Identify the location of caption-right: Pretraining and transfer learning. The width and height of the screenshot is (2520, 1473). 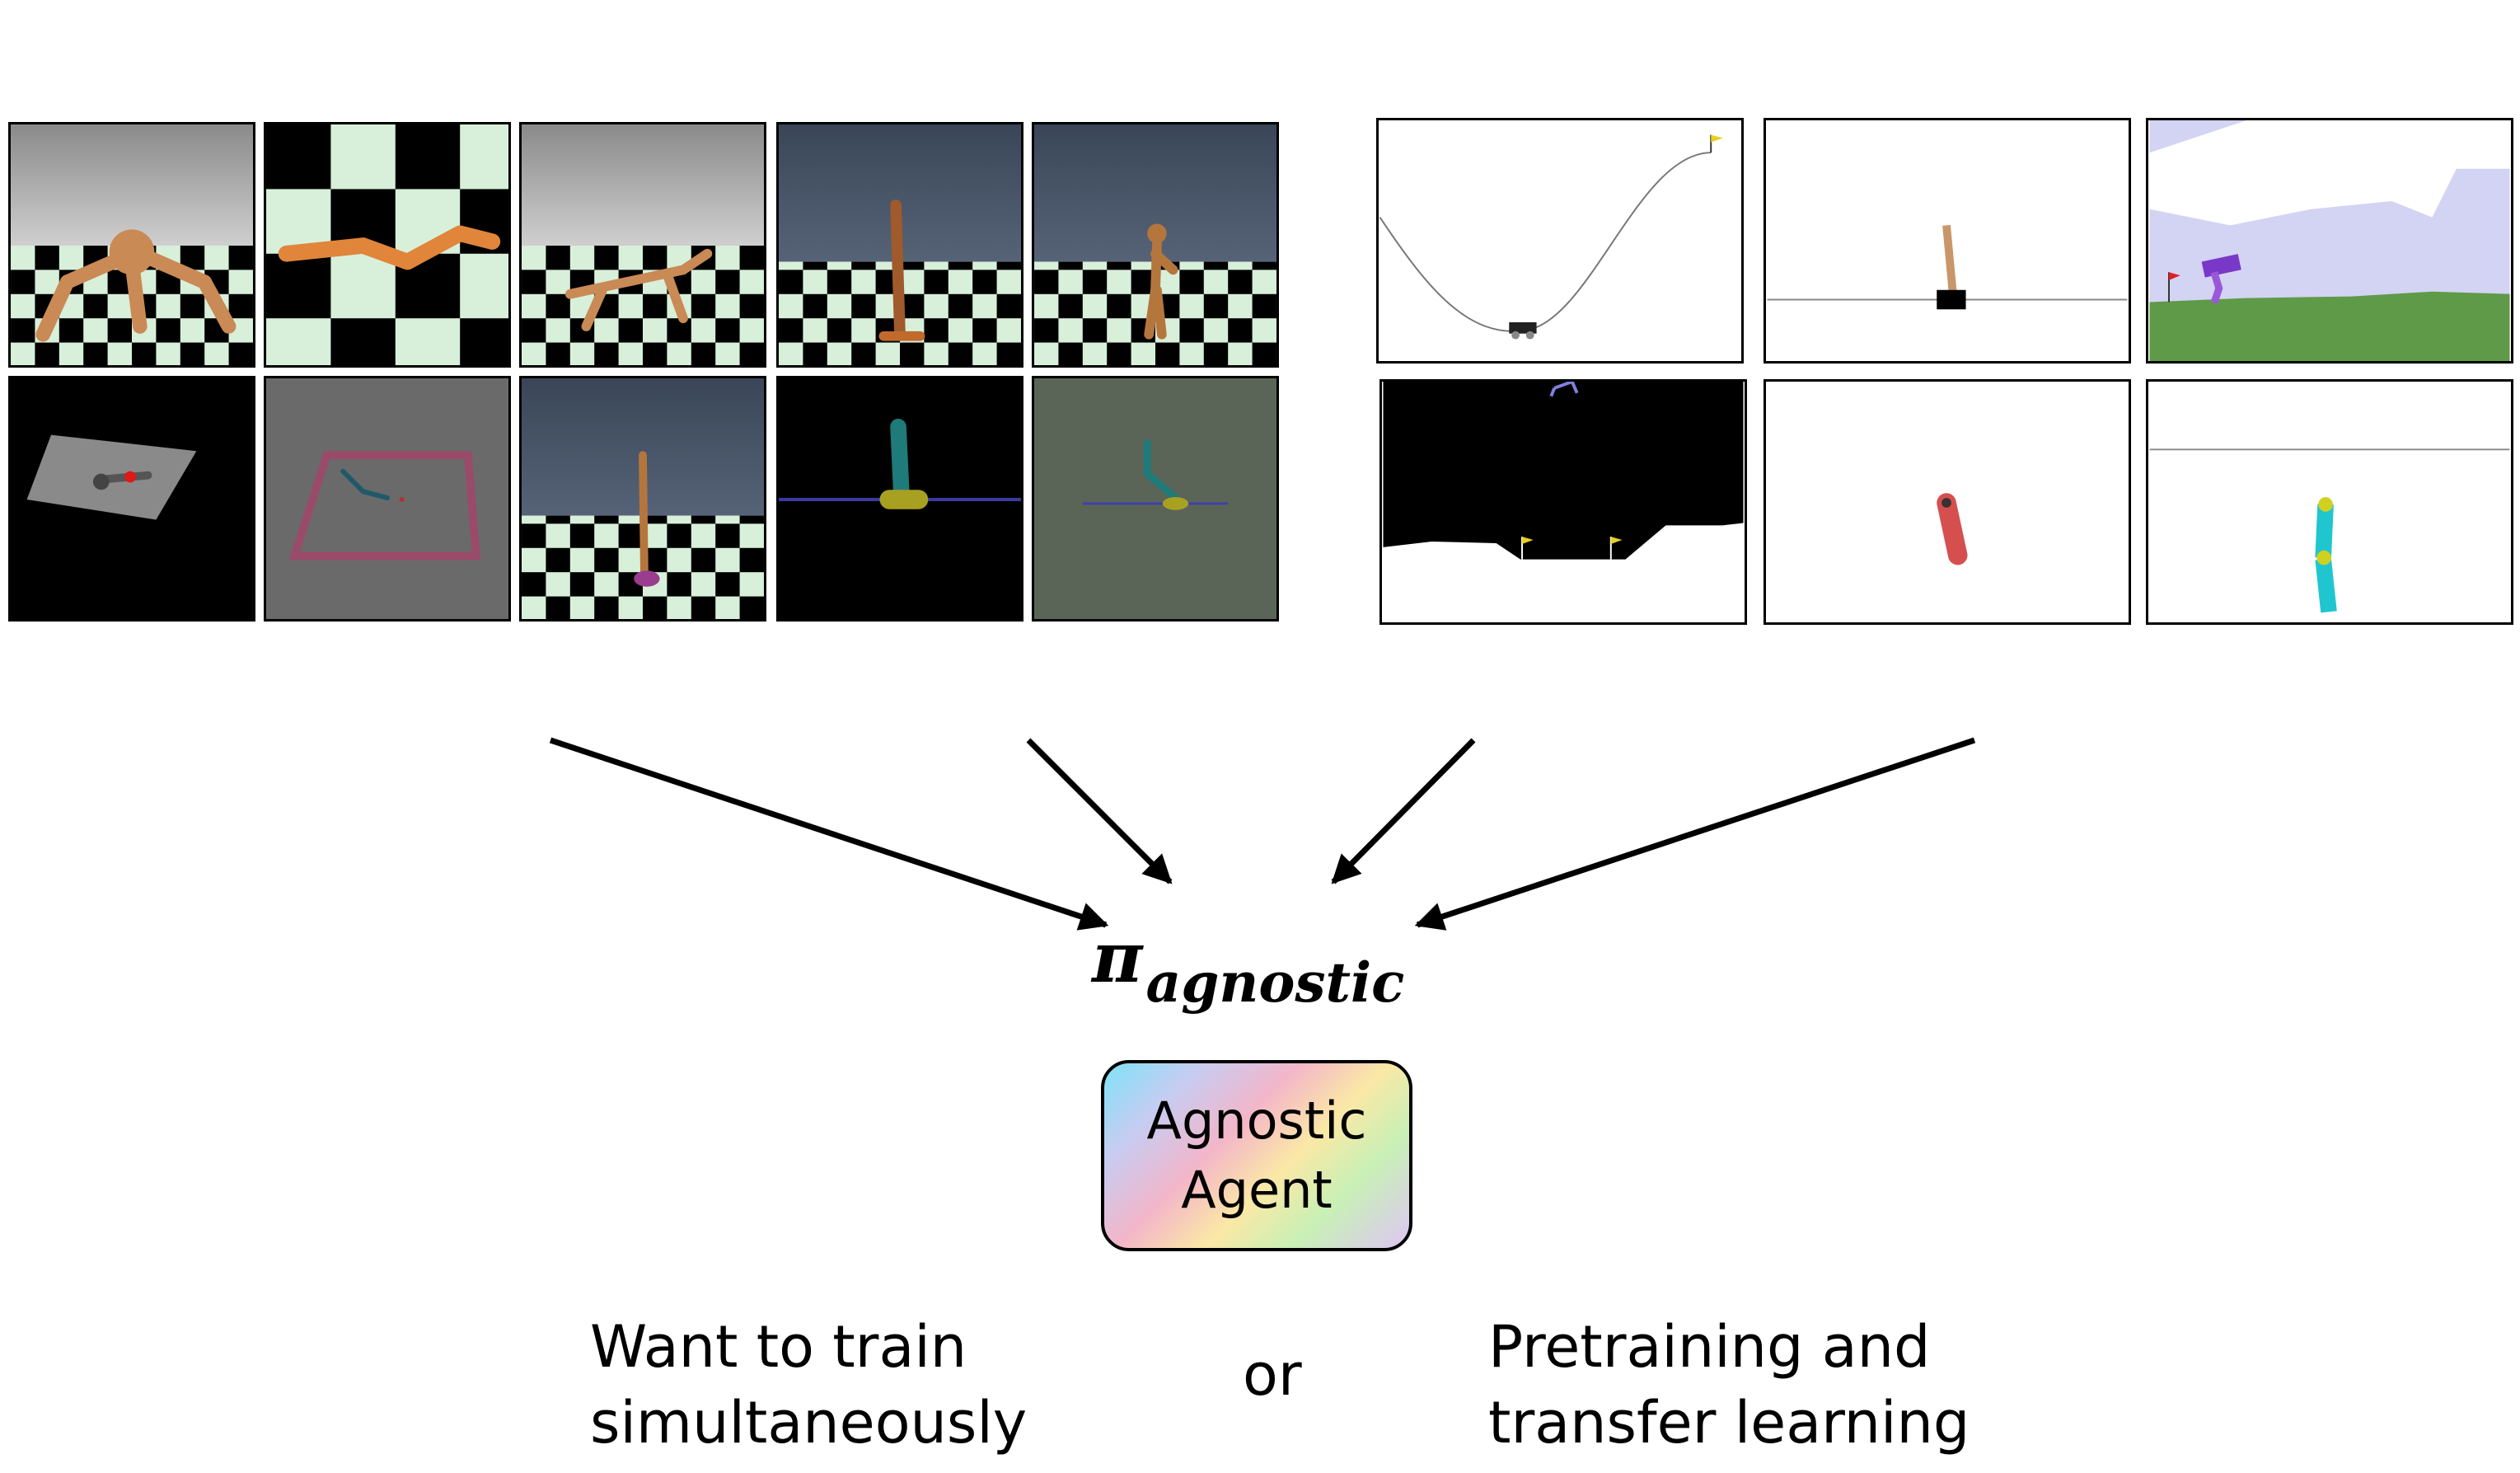
(1729, 1385).